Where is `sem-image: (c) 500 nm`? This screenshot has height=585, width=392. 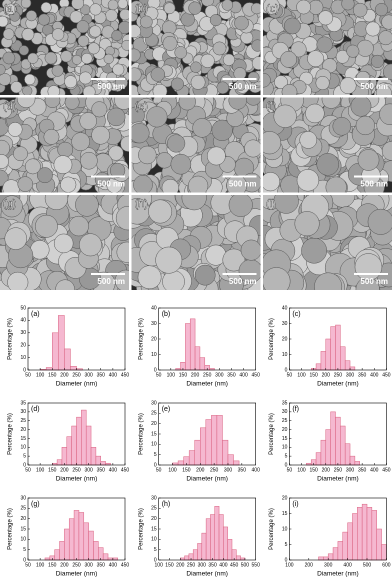
sem-image: (c) 500 nm is located at coordinates (327, 47).